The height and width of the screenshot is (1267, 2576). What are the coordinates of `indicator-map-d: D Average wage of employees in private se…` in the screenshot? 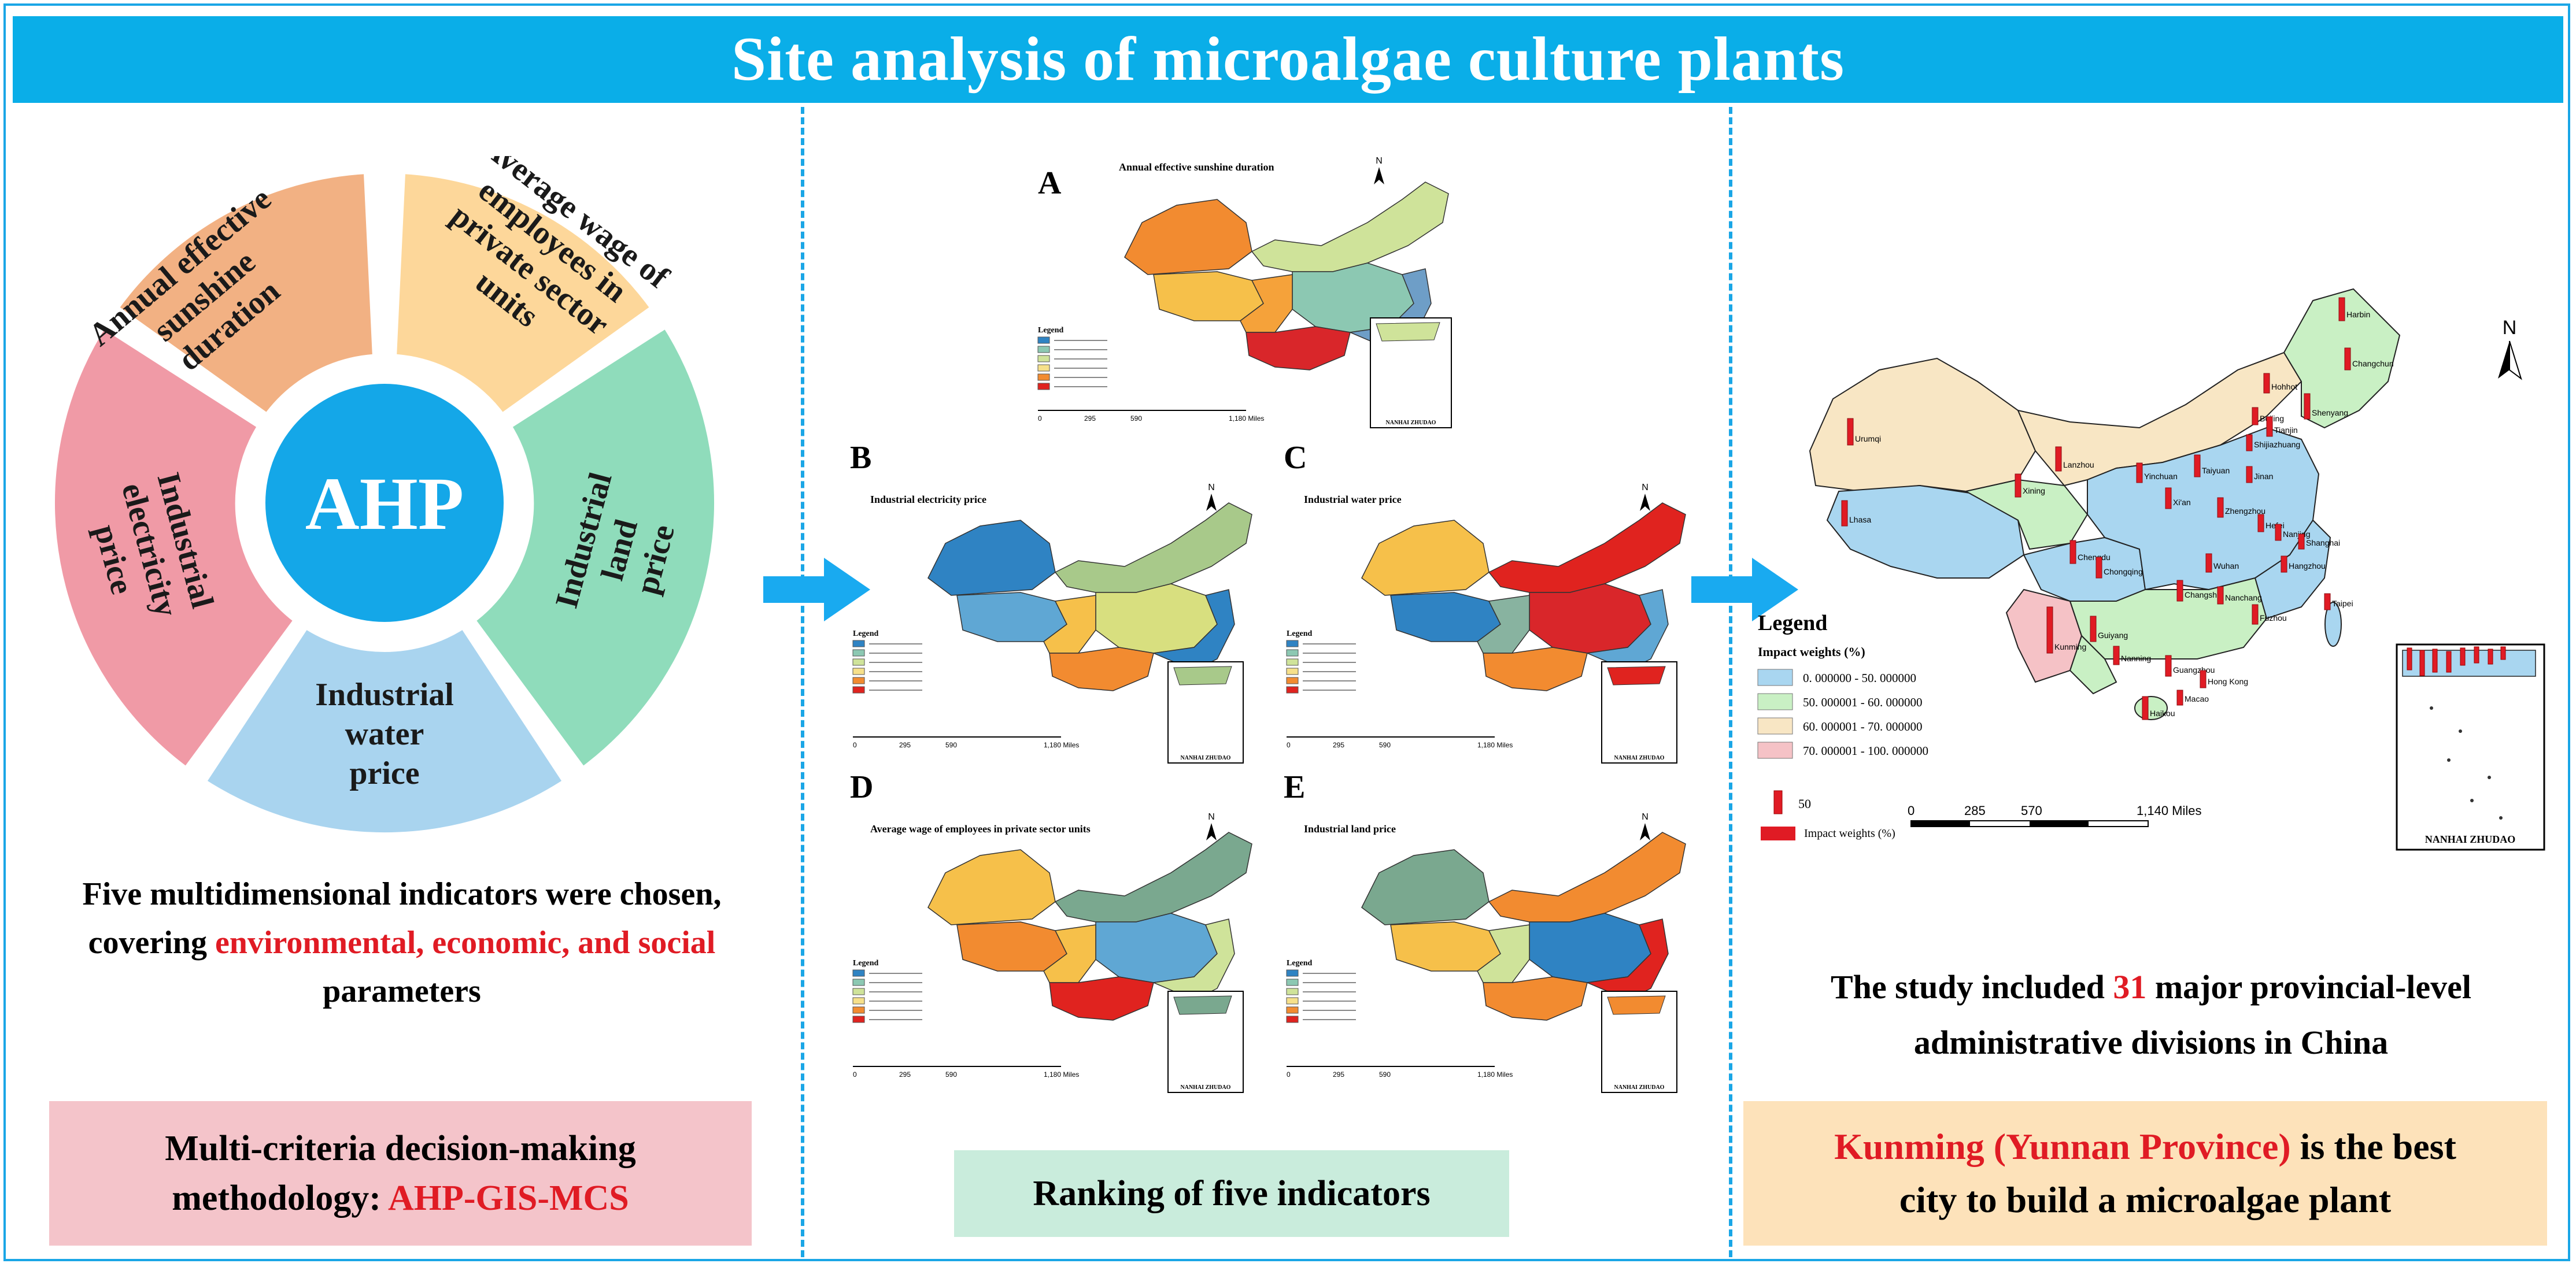 It's located at (1051, 934).